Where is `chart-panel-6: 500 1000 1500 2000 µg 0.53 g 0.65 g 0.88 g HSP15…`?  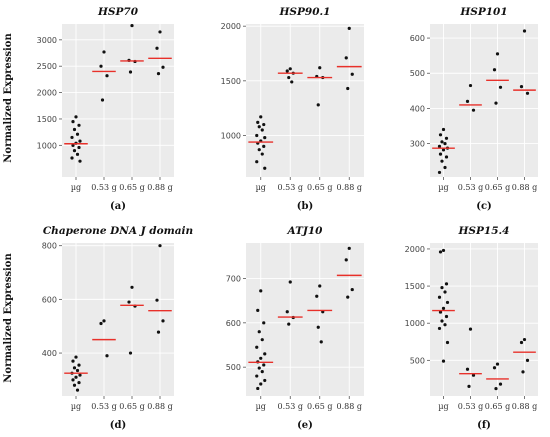
chart-panel-6: 500 1000 1500 2000 µg 0.53 g 0.65 g 0.88 g HSP15… is located at coordinates (471, 328).